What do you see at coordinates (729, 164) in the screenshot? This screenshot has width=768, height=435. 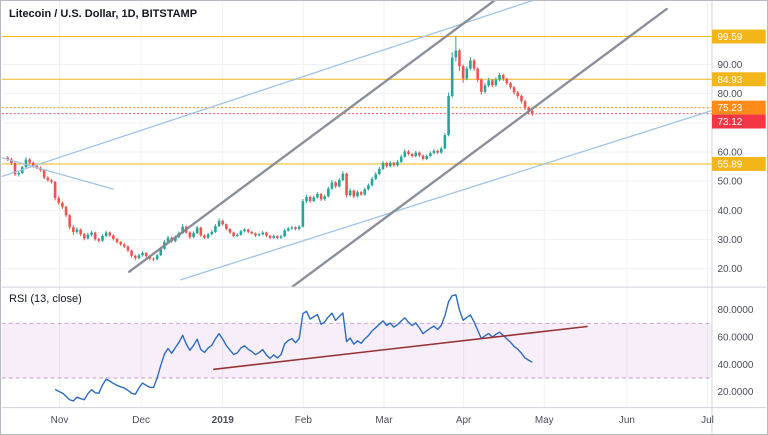 I see `svg-text: 55.89` at bounding box center [729, 164].